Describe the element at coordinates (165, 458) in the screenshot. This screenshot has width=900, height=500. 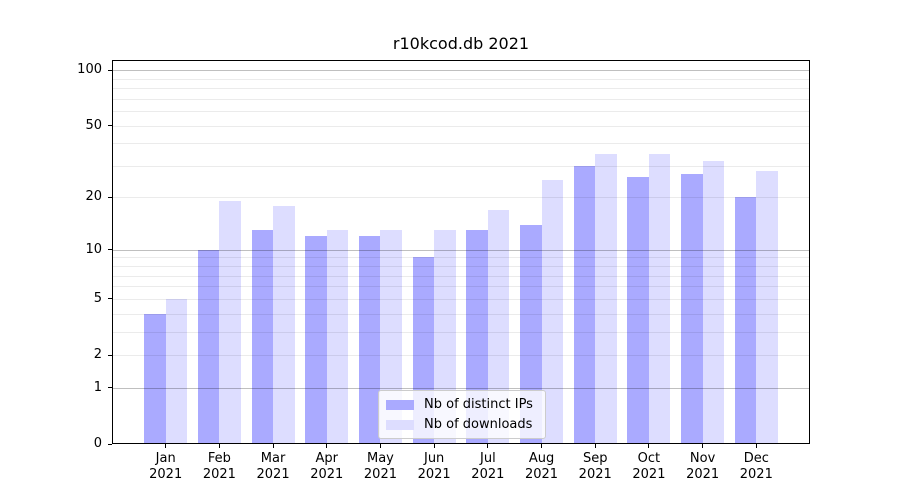
I see `month-label: Jan` at that location.